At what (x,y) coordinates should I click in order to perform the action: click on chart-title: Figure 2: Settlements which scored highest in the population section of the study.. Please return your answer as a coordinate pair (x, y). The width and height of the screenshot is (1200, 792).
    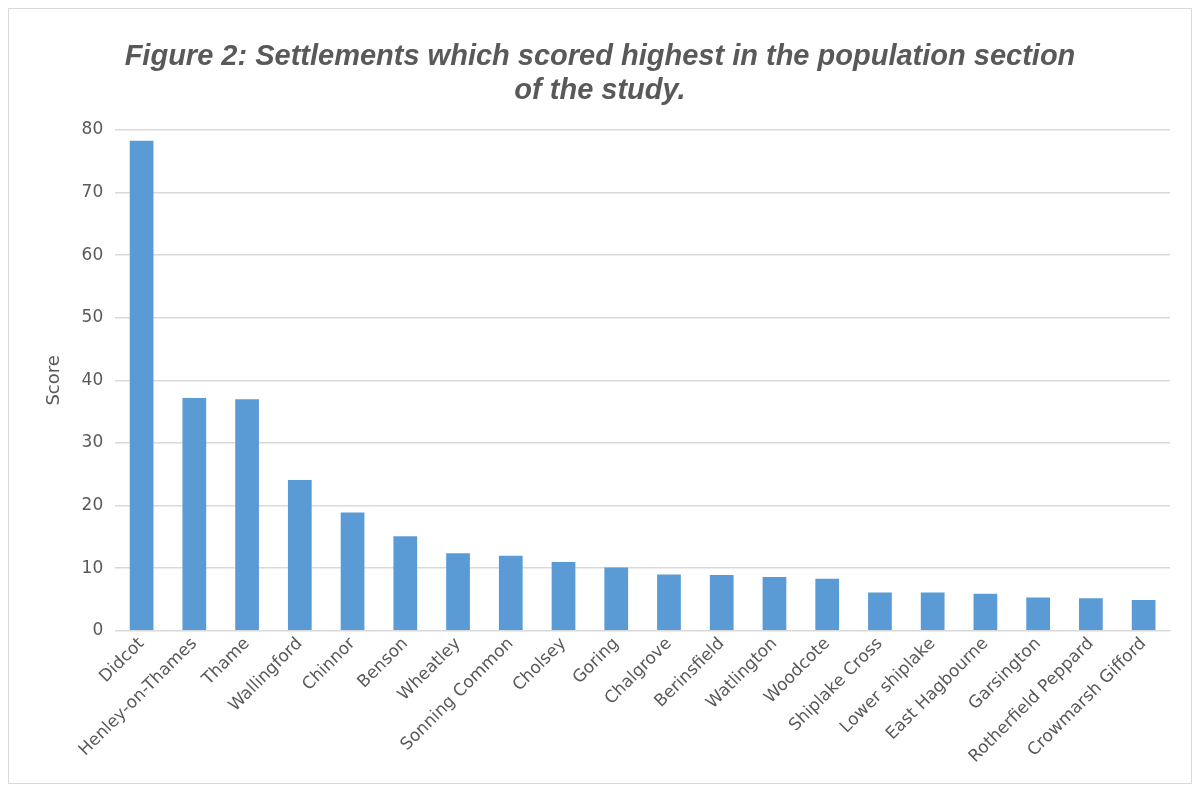
    Looking at the image, I should click on (600, 72).